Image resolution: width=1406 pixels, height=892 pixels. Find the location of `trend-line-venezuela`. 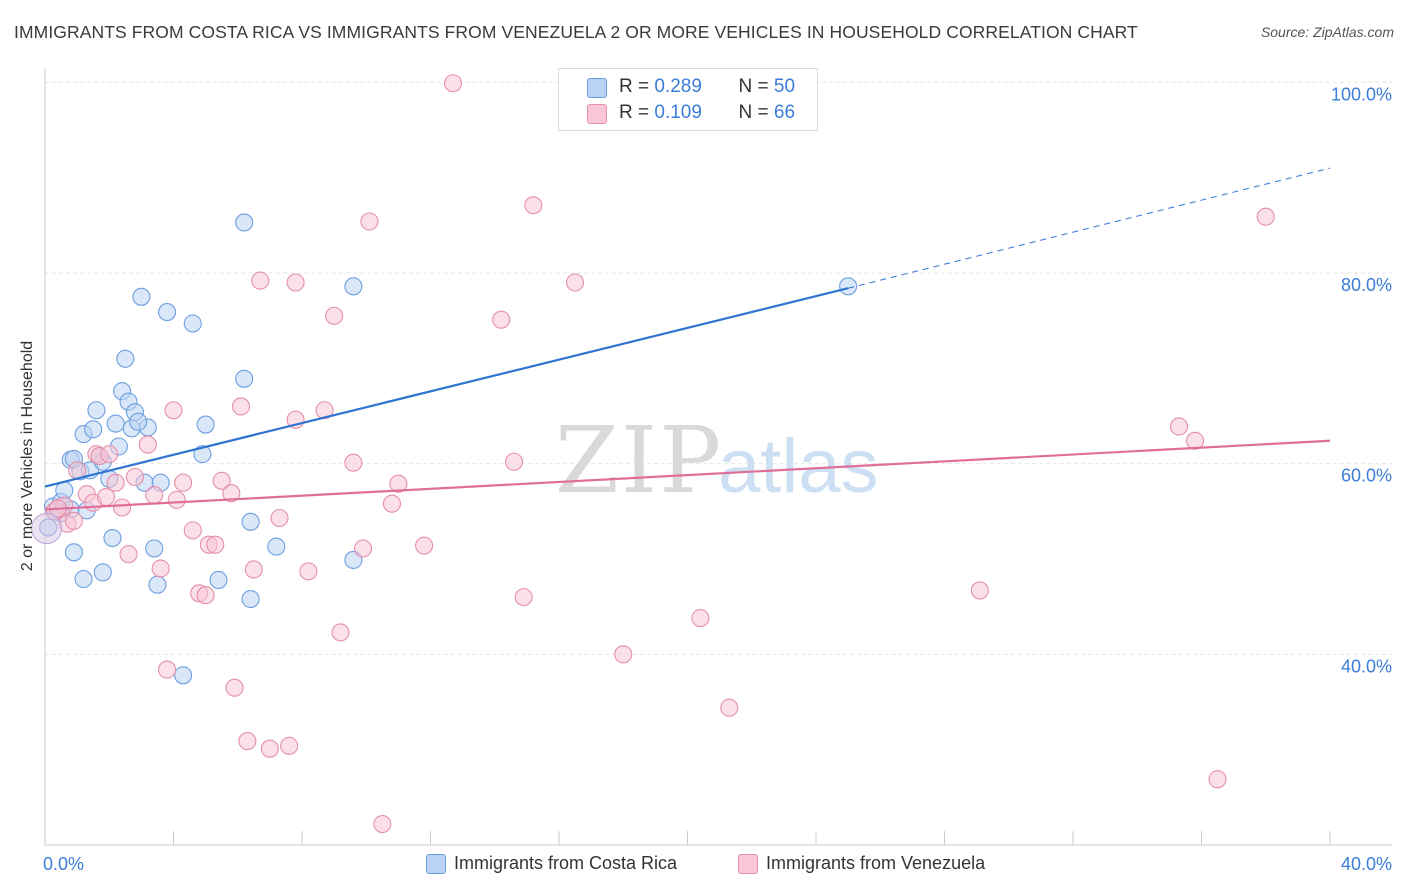

trend-line-venezuela is located at coordinates (687, 475).